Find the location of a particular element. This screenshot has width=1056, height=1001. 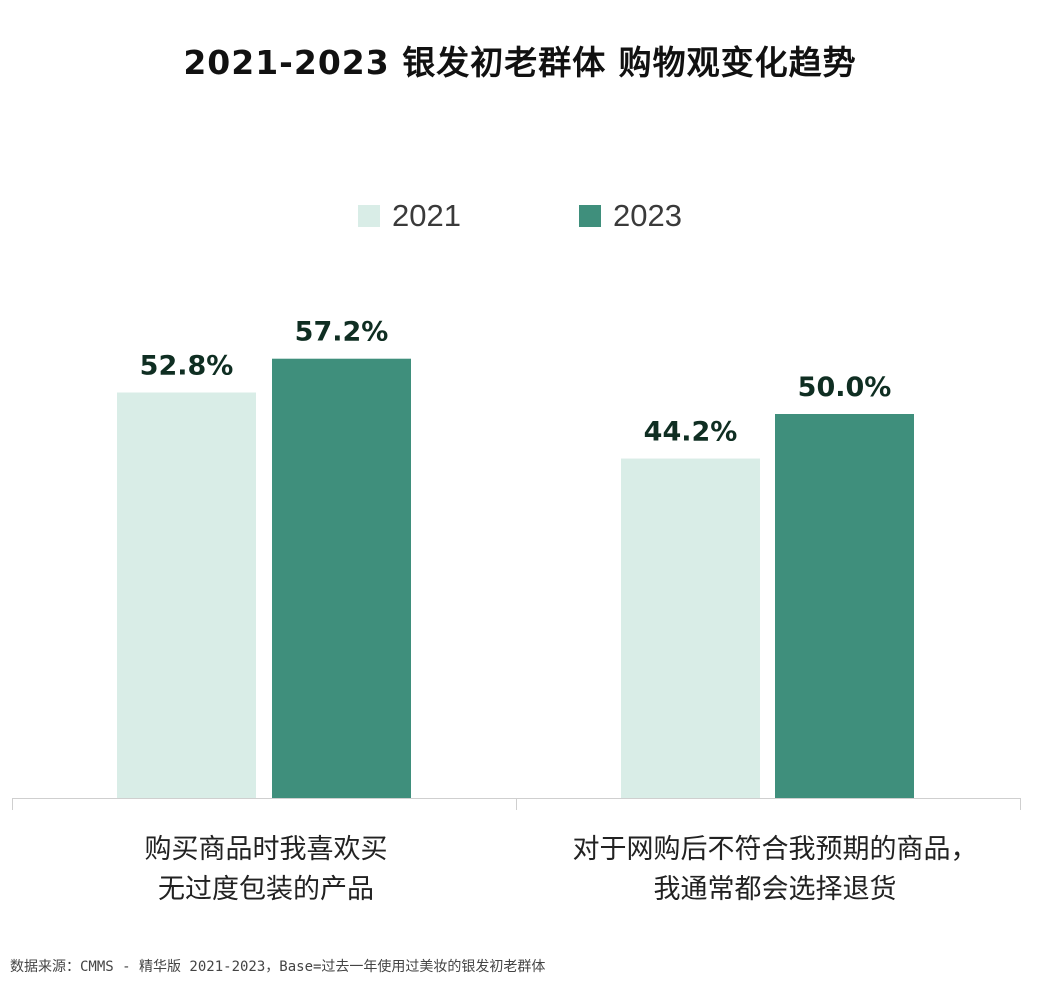

chart-legend: 2021 2023 is located at coordinates (520, 216).